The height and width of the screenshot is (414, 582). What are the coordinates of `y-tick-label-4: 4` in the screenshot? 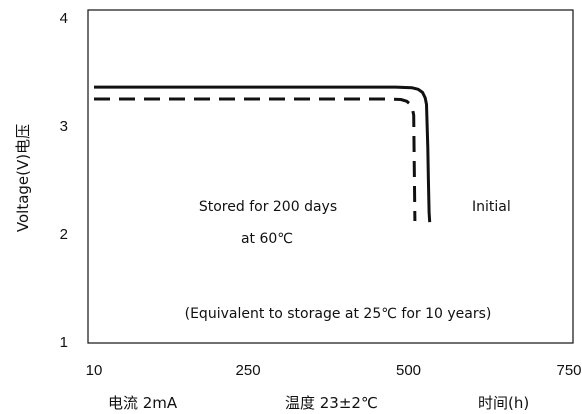 It's located at (64, 18).